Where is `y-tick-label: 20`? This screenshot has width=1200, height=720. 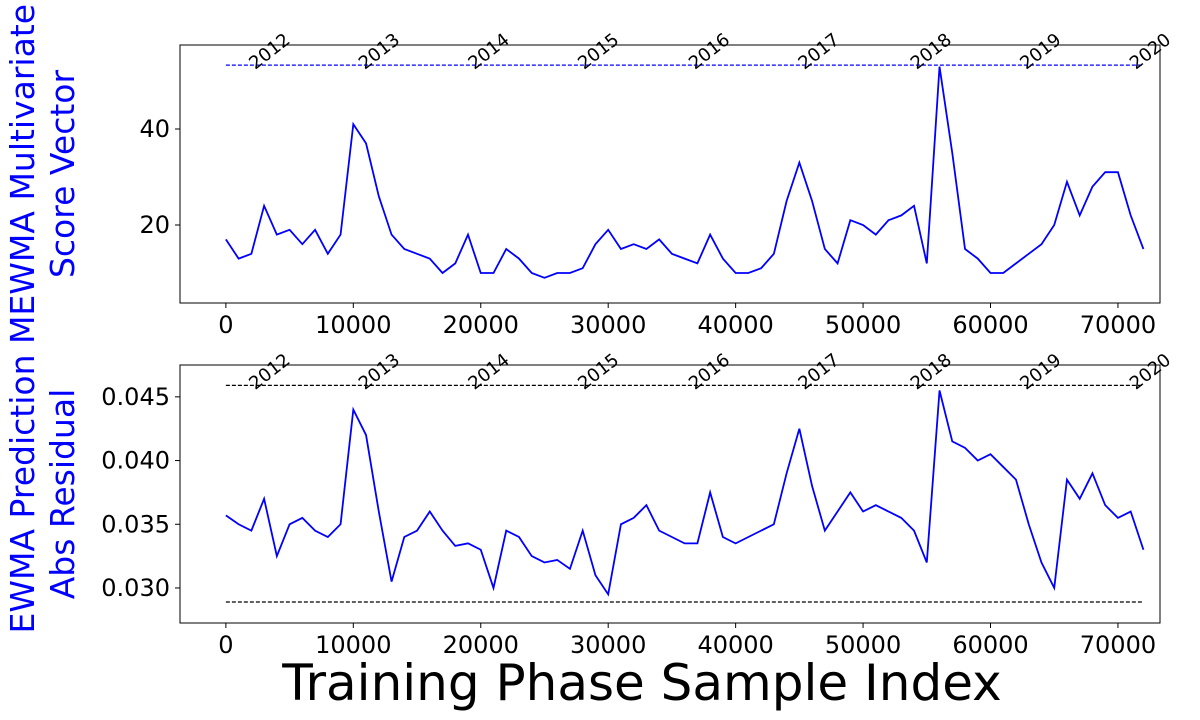
y-tick-label: 20 is located at coordinates (154, 225).